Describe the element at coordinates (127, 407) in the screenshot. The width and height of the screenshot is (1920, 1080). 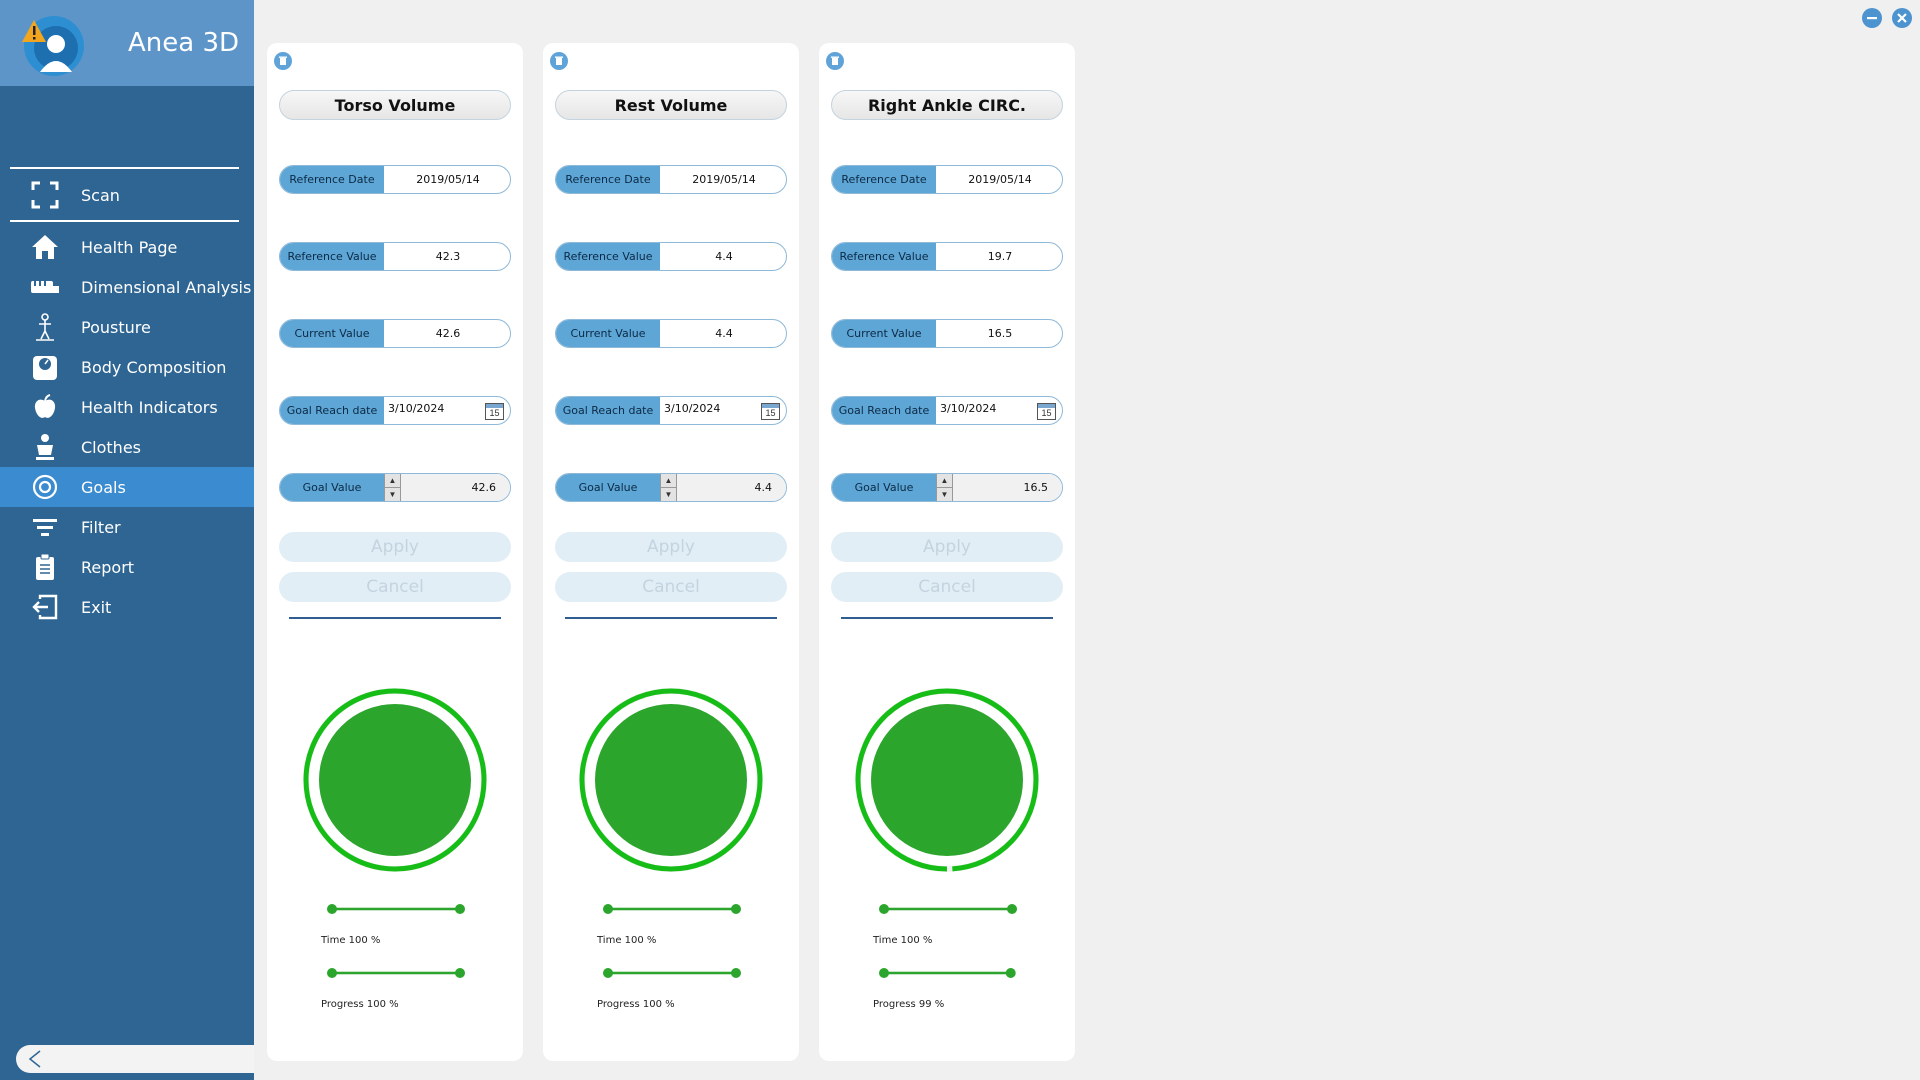
I see `sidebar-item-health-indicators: Health Indicators` at that location.